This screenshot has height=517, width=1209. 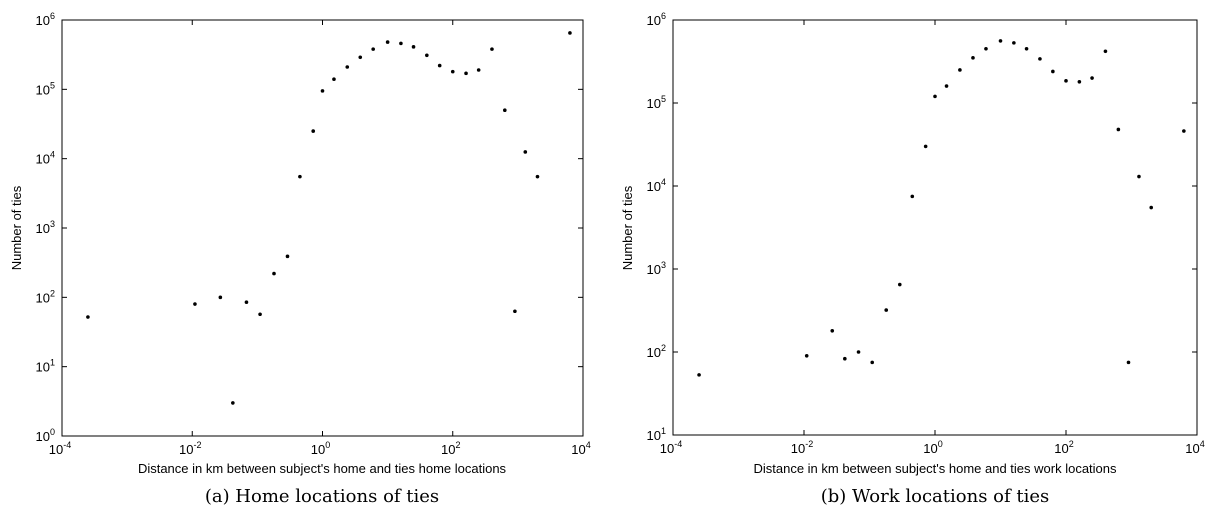 What do you see at coordinates (940, 444) in the screenshot?
I see `x-tick-exponent: 0` at bounding box center [940, 444].